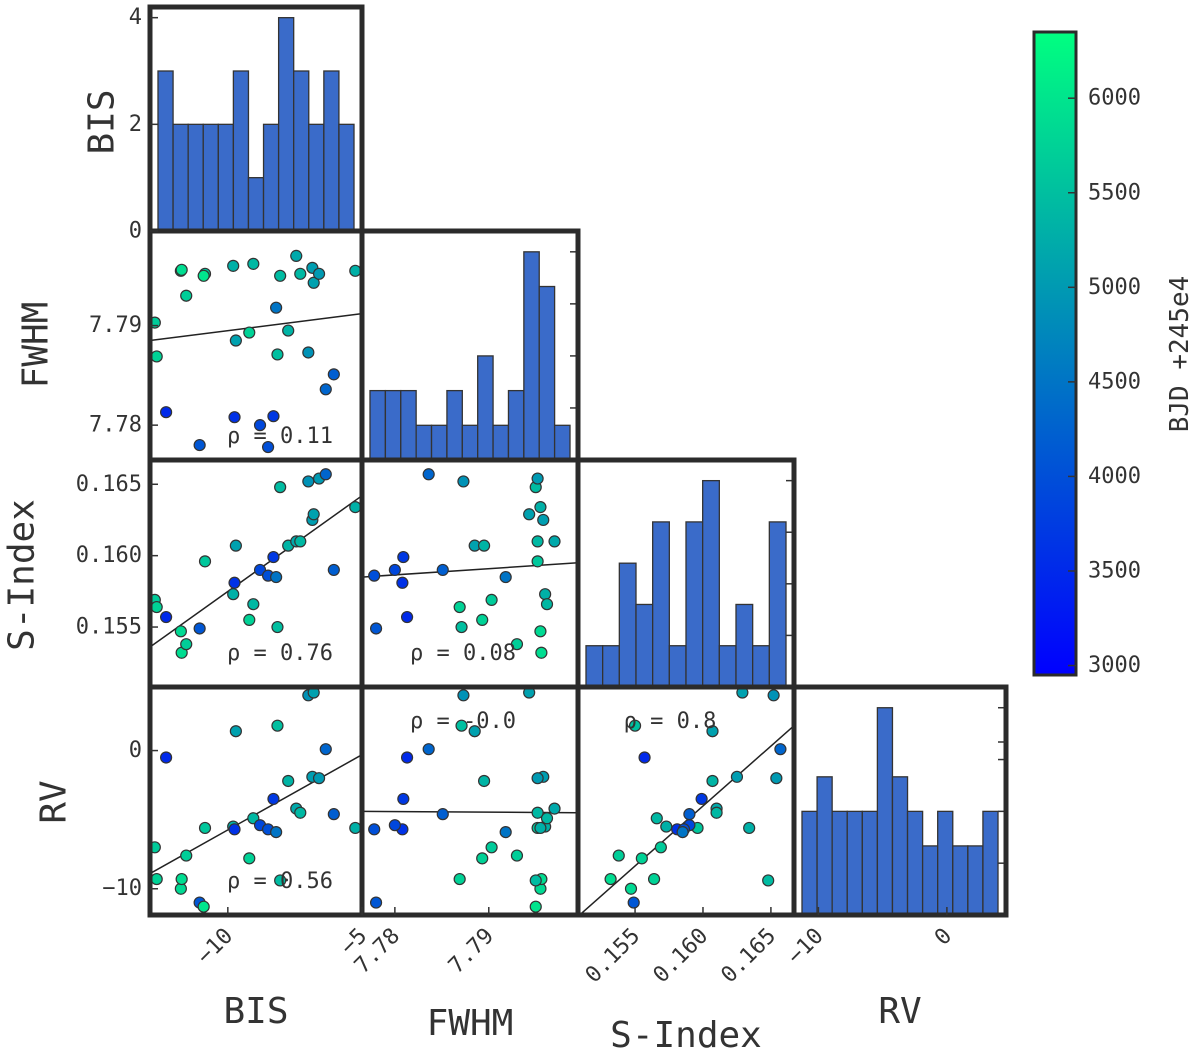 The image size is (1200, 1053). Describe the element at coordinates (1114, 381) in the screenshot. I see `colorbar-tick-label: 4500` at that location.